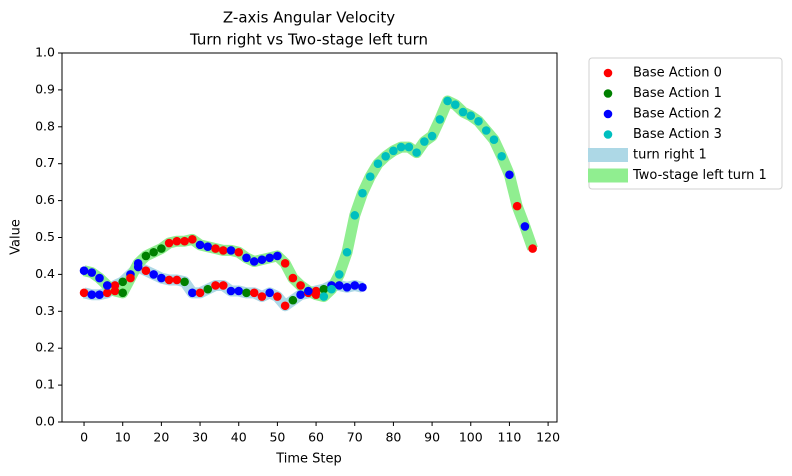  I want to click on legend-label: Base Action 1, so click(677, 93).